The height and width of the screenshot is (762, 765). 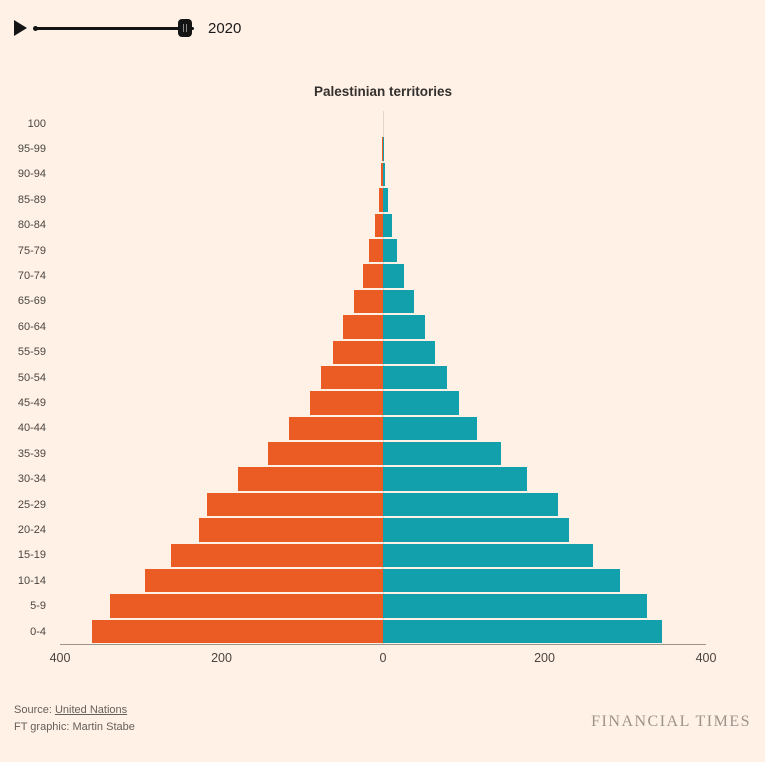 What do you see at coordinates (74, 727) in the screenshot?
I see `credit-line: FT graphic: Martin Stabe` at bounding box center [74, 727].